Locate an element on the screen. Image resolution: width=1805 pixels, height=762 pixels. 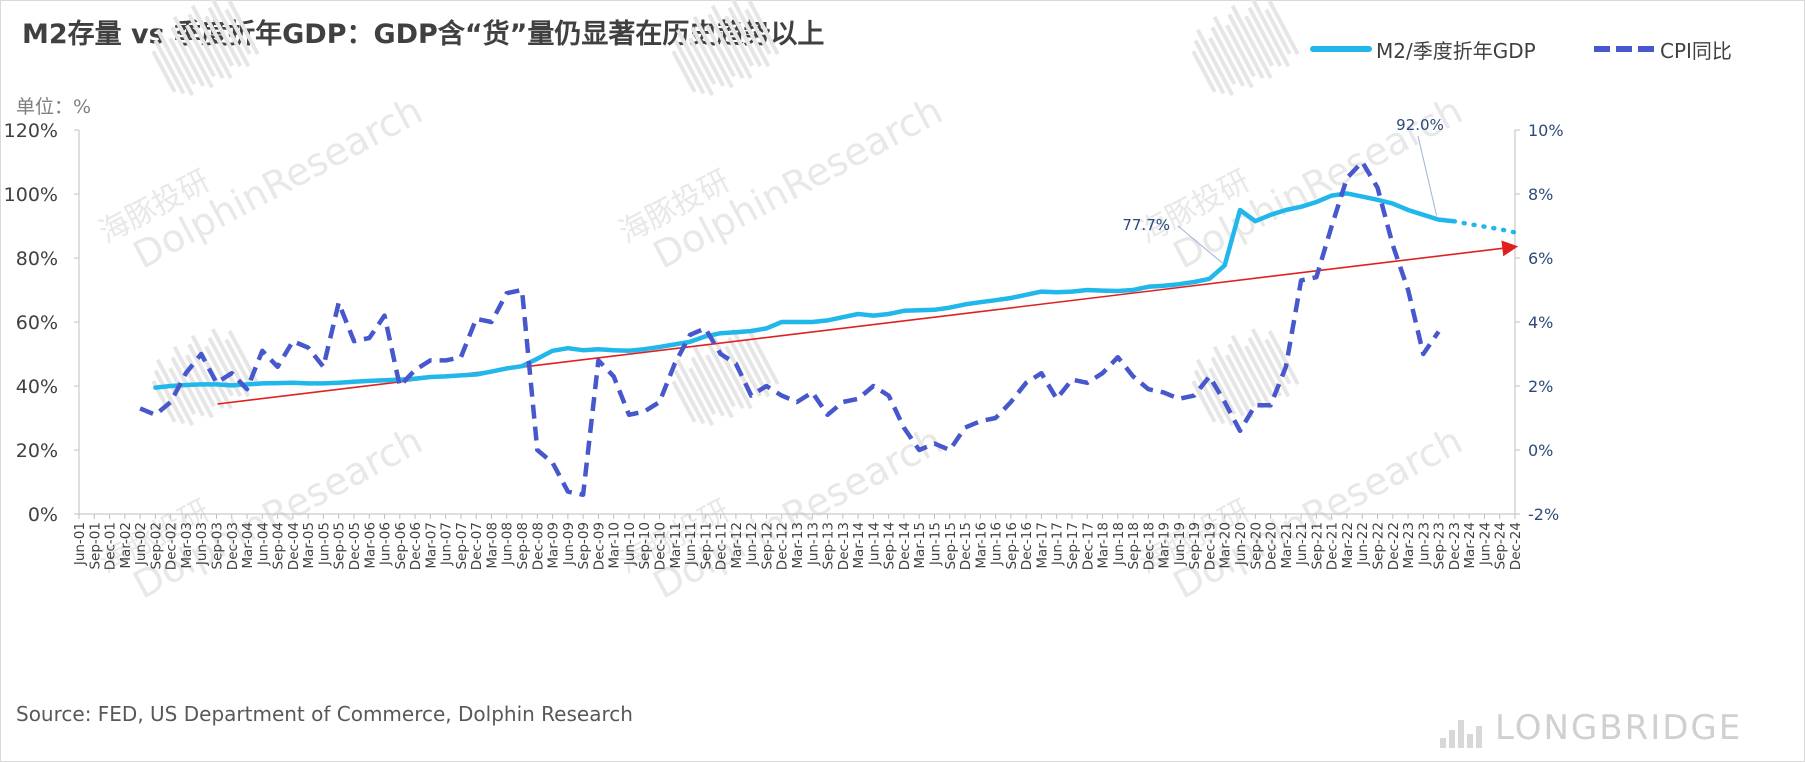
x-tick-label: Mar-14 is located at coordinates (859, 545).